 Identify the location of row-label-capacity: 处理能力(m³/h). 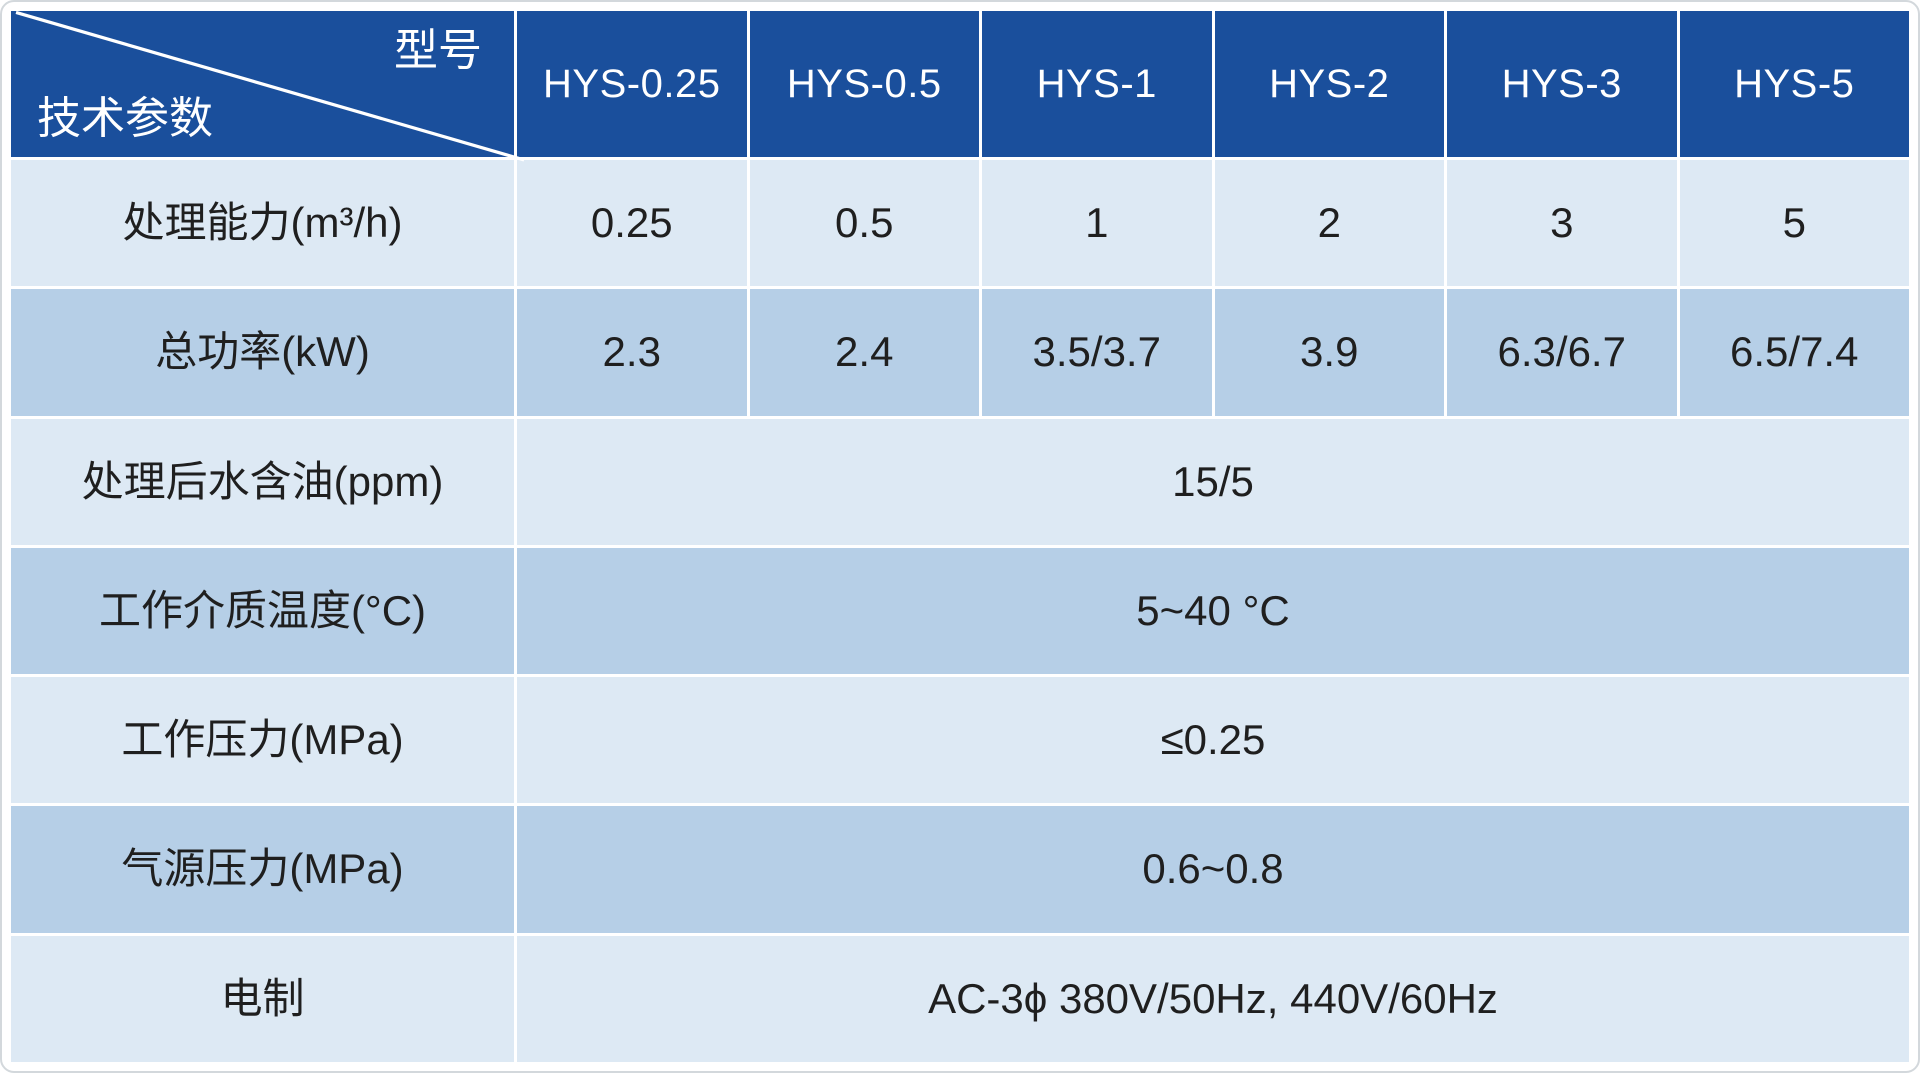
(262, 223).